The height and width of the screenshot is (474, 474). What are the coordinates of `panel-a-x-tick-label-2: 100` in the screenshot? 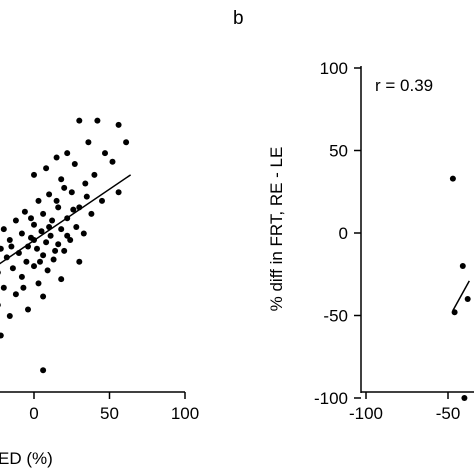 It's located at (185, 413).